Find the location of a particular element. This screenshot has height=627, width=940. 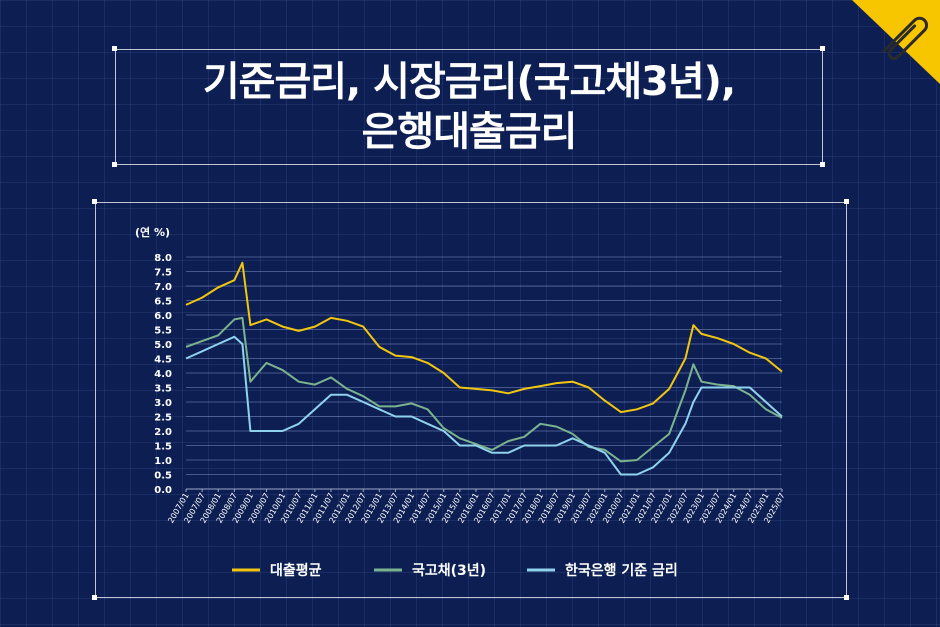

title-corner-tr is located at coordinates (822, 48).